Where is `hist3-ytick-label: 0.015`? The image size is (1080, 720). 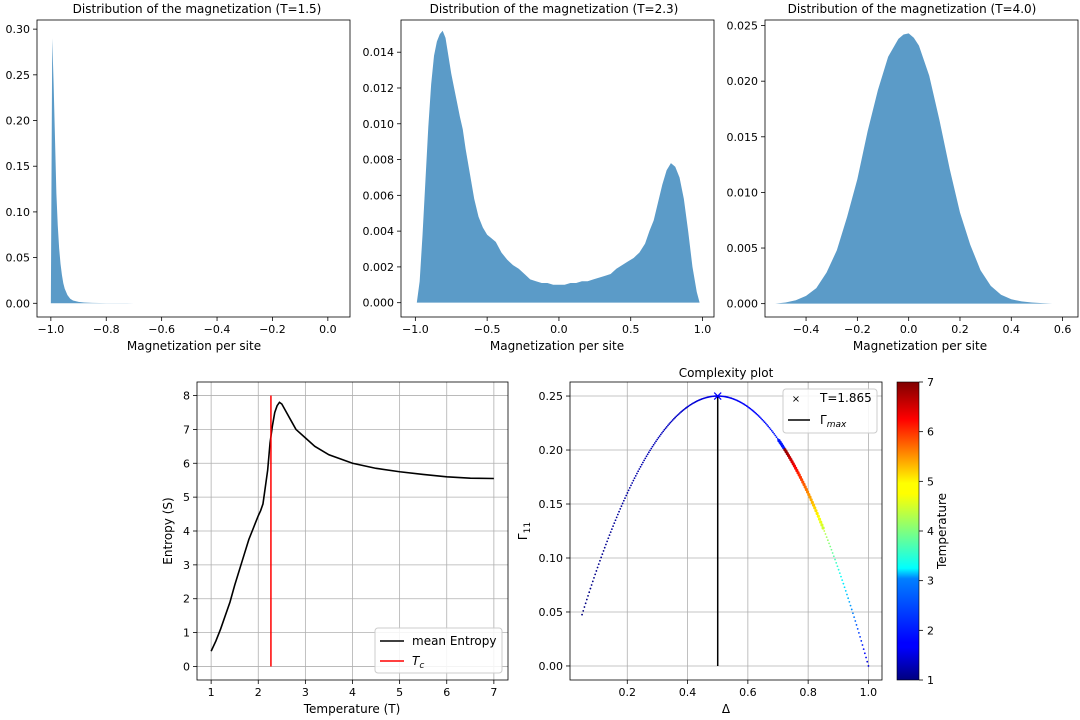 hist3-ytick-label: 0.015 is located at coordinates (743, 137).